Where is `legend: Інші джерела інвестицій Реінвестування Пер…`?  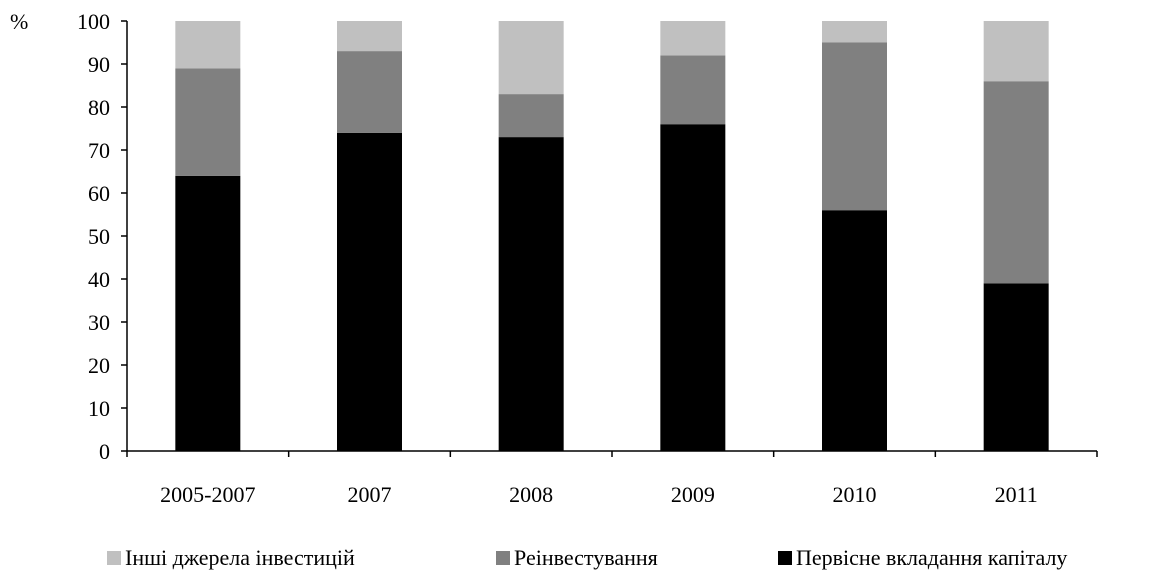 legend: Інші джерела інвестицій Реінвестування Пер… is located at coordinates (587, 557).